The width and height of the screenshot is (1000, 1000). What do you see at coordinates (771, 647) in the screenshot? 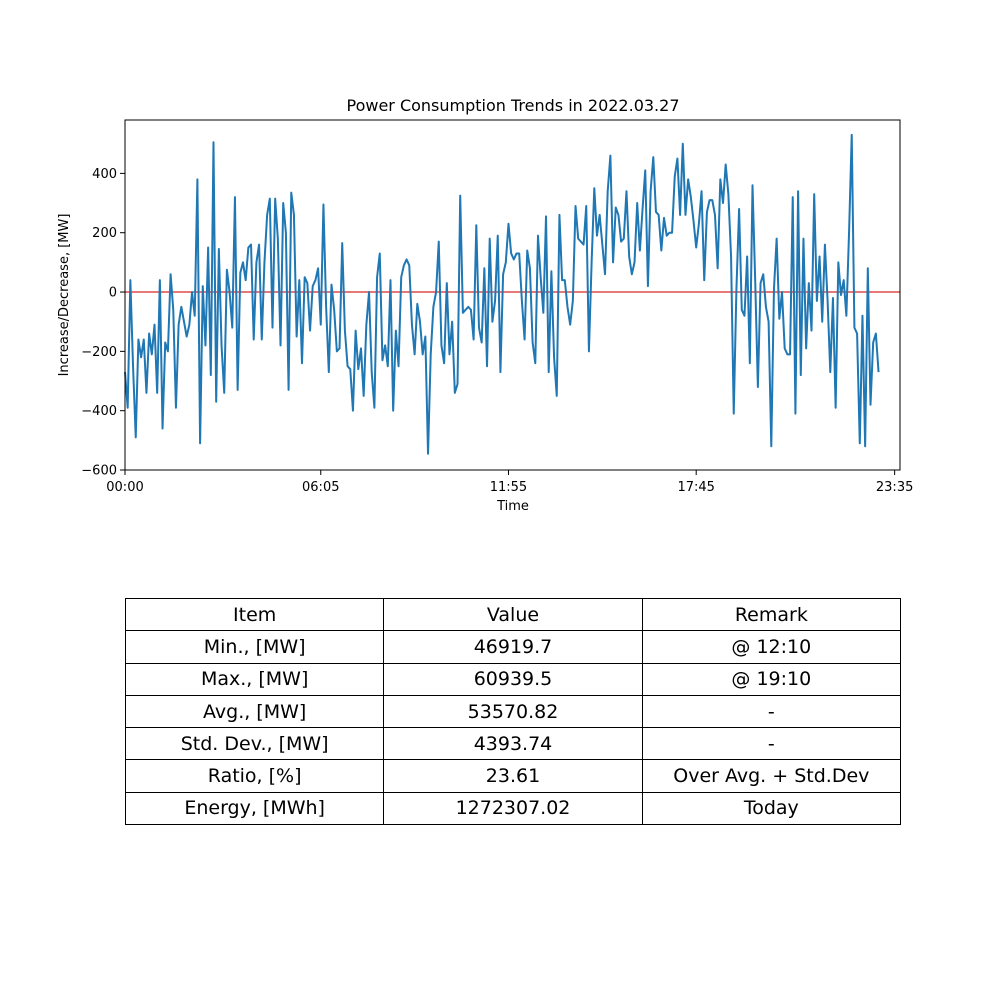
I see `table-cell: @ 12:10` at bounding box center [771, 647].